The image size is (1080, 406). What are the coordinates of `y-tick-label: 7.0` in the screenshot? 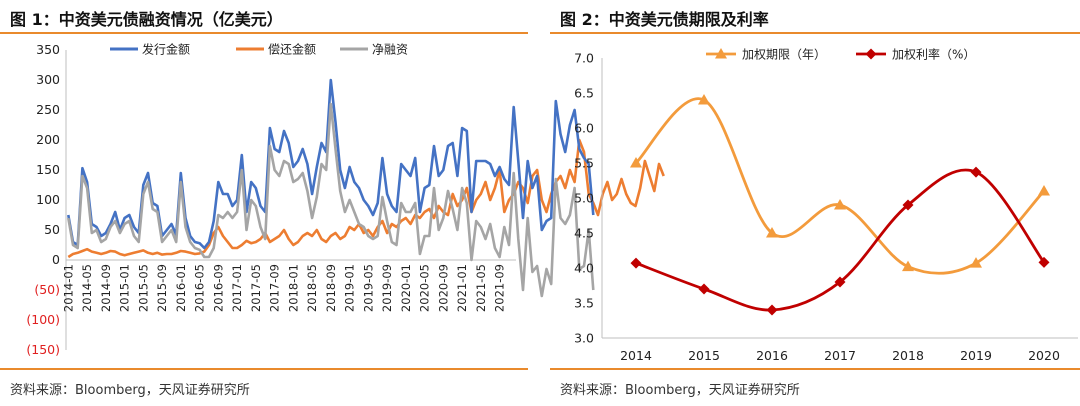 It's located at (584, 58).